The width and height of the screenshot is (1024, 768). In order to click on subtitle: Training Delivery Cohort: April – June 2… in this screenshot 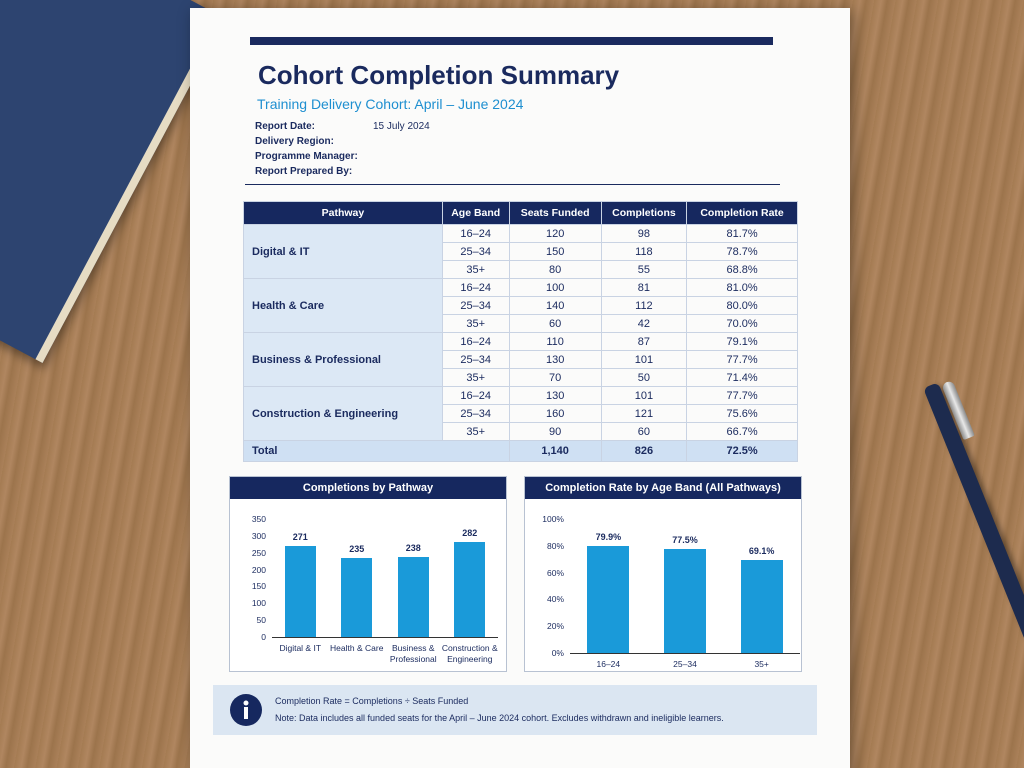, I will do `click(390, 104)`.